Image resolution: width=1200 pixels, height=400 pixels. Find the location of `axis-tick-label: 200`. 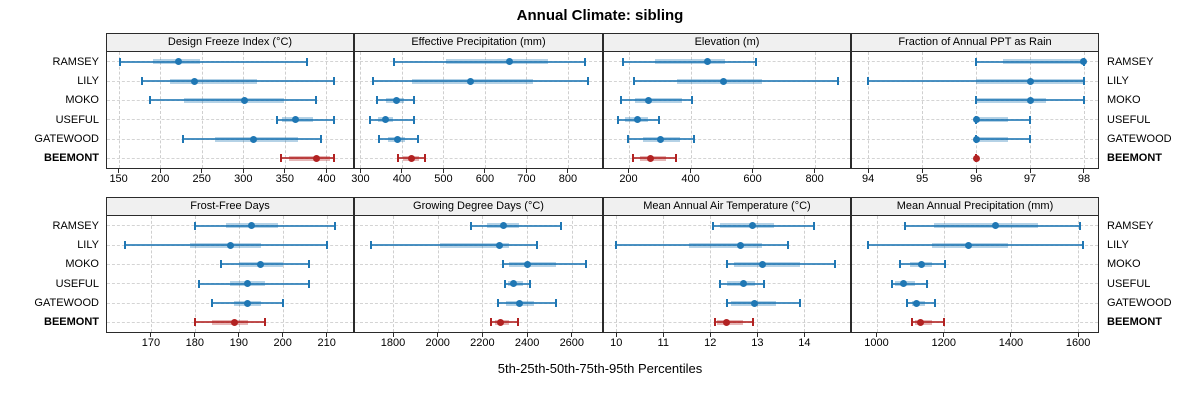

axis-tick-label: 200 is located at coordinates (282, 343).